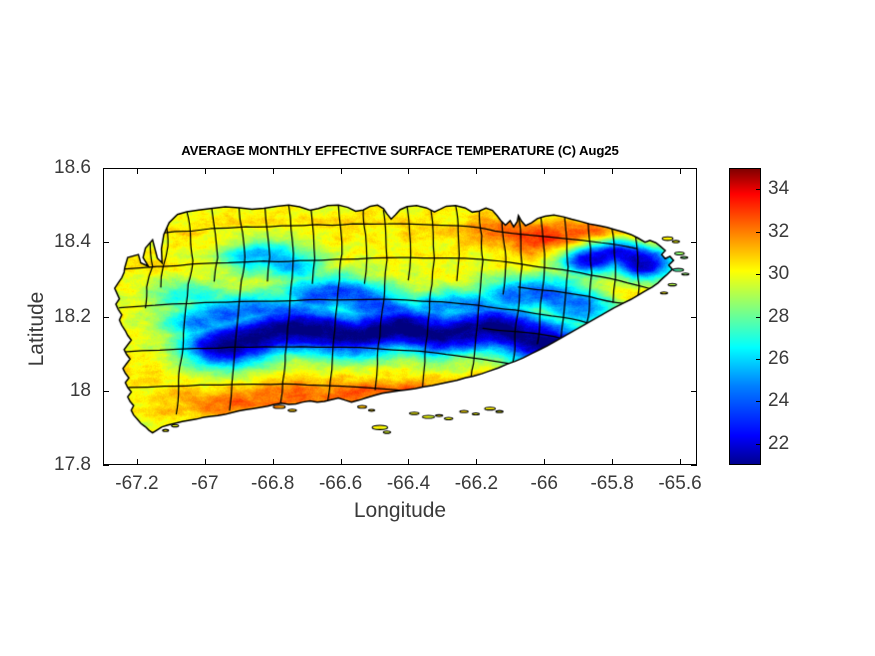 The height and width of the screenshot is (656, 875). I want to click on x-tick-label: -67, so click(205, 483).